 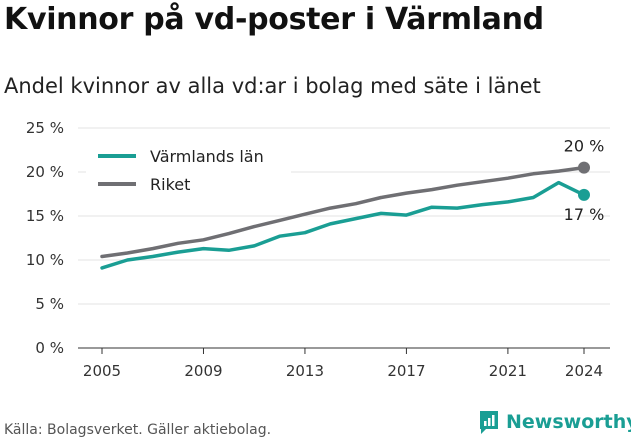 I want to click on y-tick-label: 20 %, so click(x=45, y=172).